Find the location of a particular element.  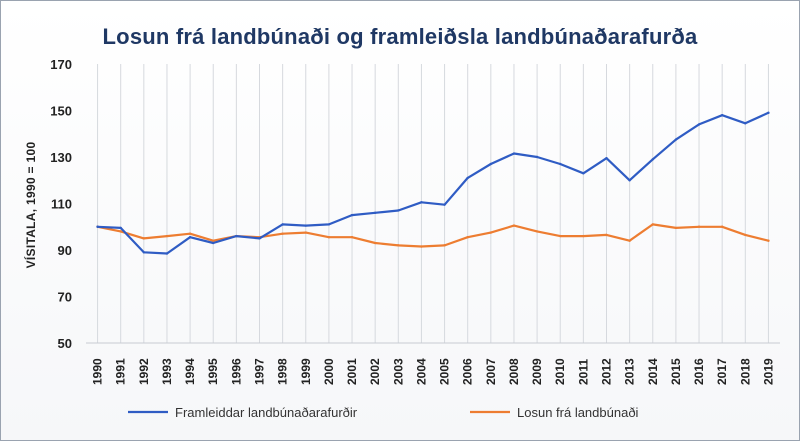

x-tick-label: 1998 is located at coordinates (283, 371).